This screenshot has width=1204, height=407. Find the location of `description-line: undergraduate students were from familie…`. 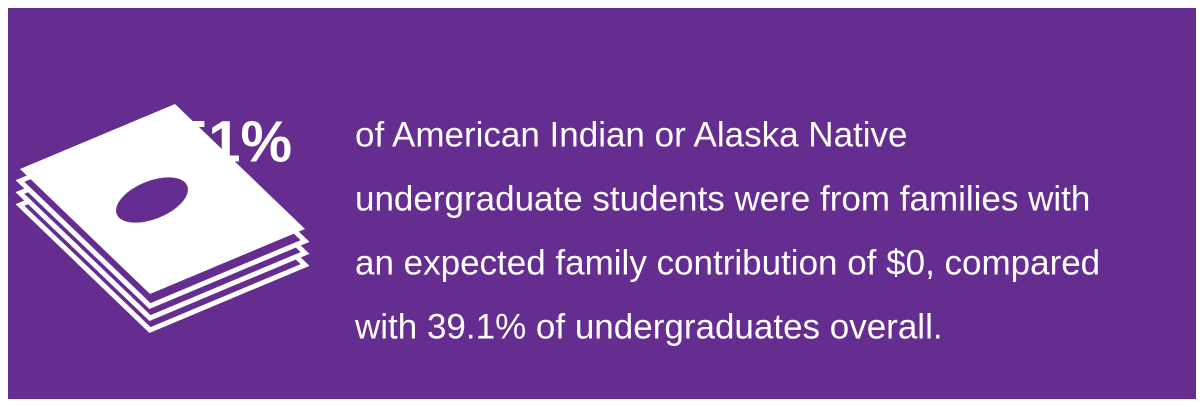

description-line: undergraduate students were from familie… is located at coordinates (722, 198).